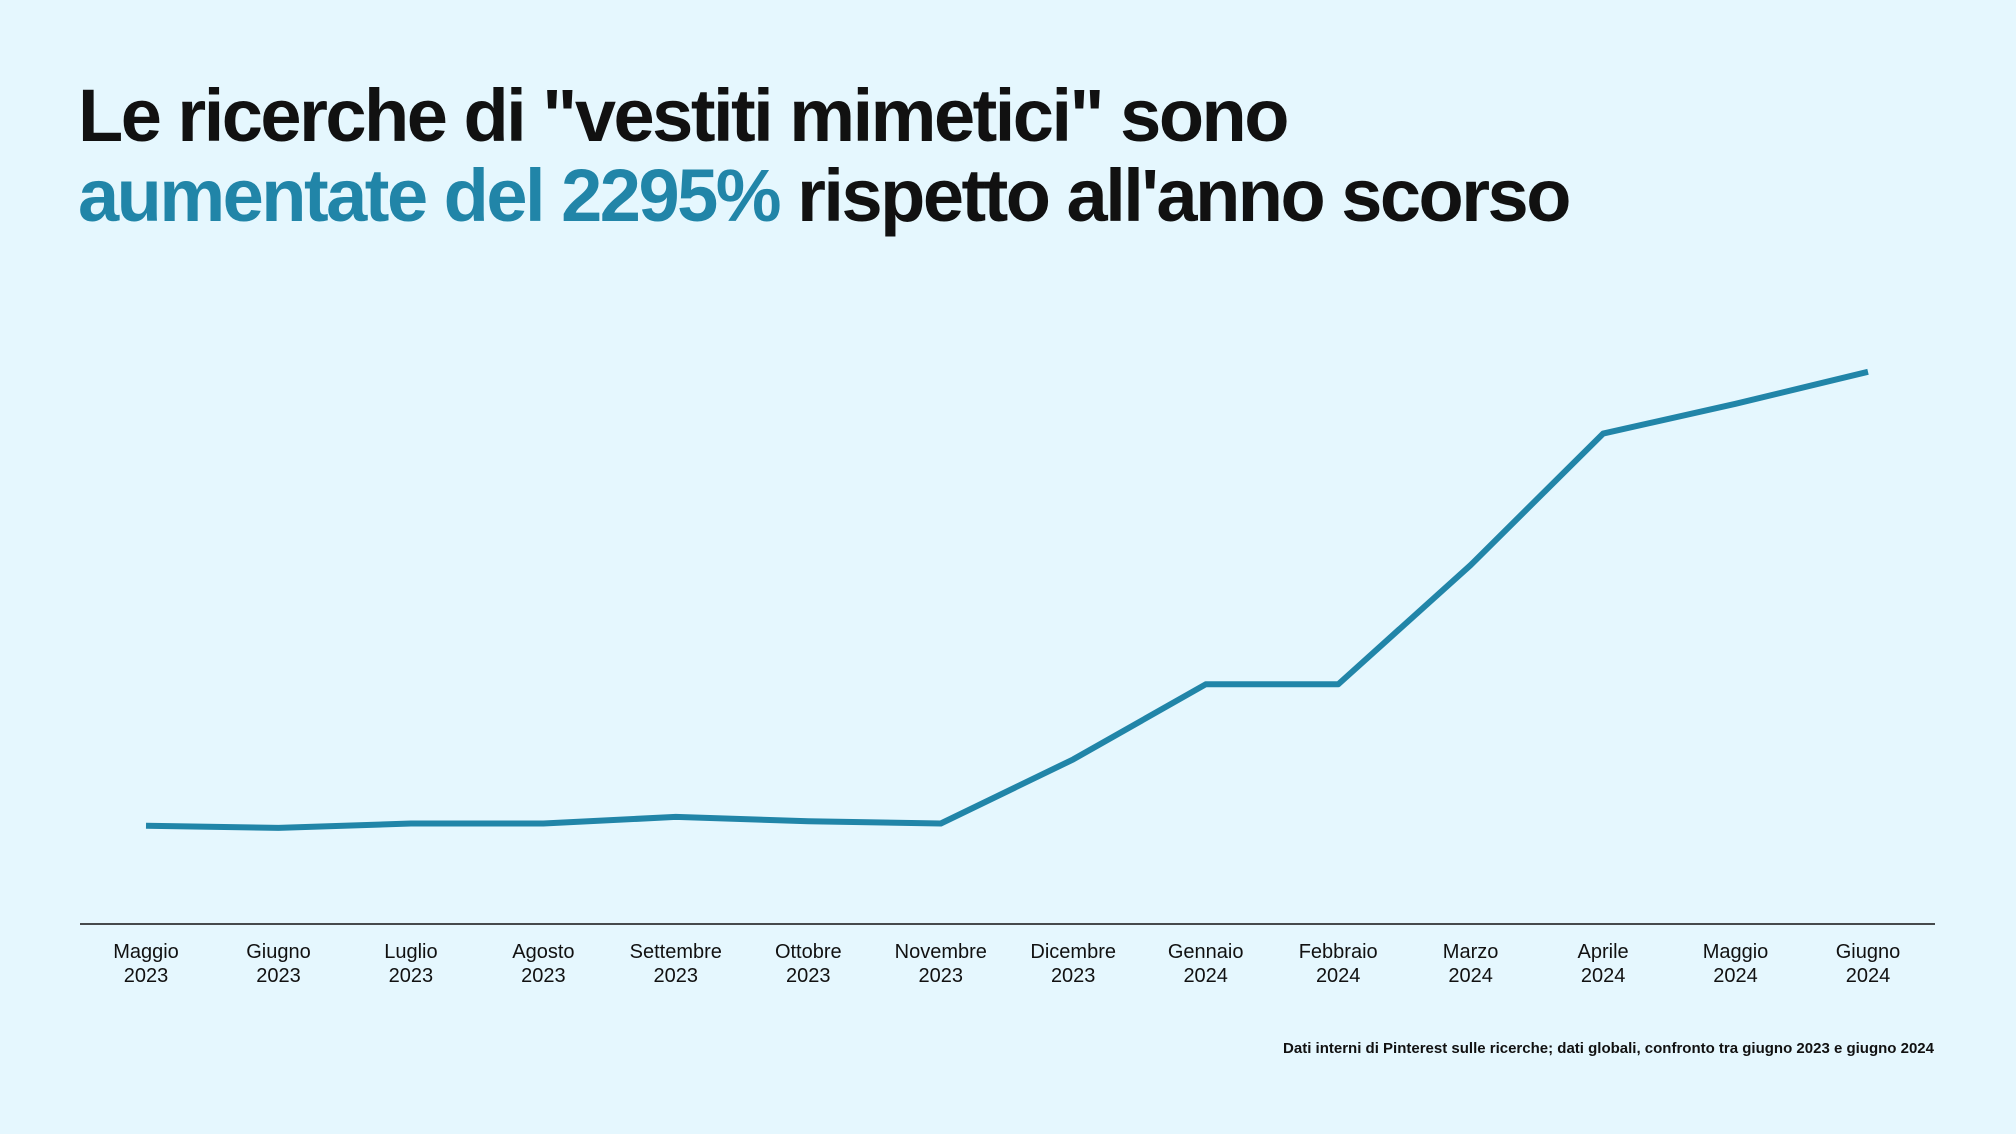 The height and width of the screenshot is (1134, 2016). Describe the element at coordinates (941, 952) in the screenshot. I see `x-tick-month: Novembre` at that location.